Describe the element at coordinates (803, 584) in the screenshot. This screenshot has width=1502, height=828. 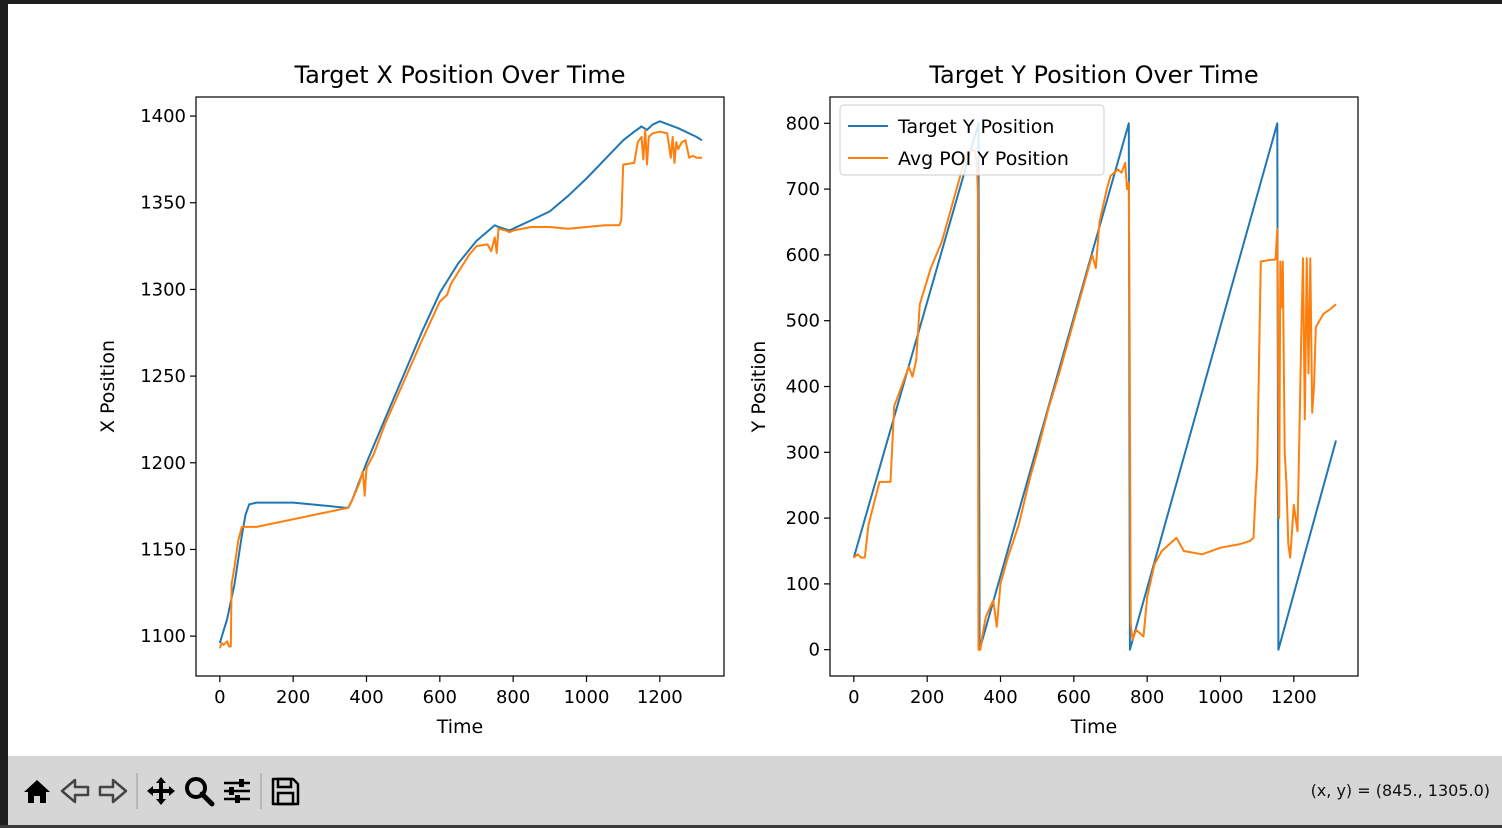
I see `y-tick-label: 100` at that location.